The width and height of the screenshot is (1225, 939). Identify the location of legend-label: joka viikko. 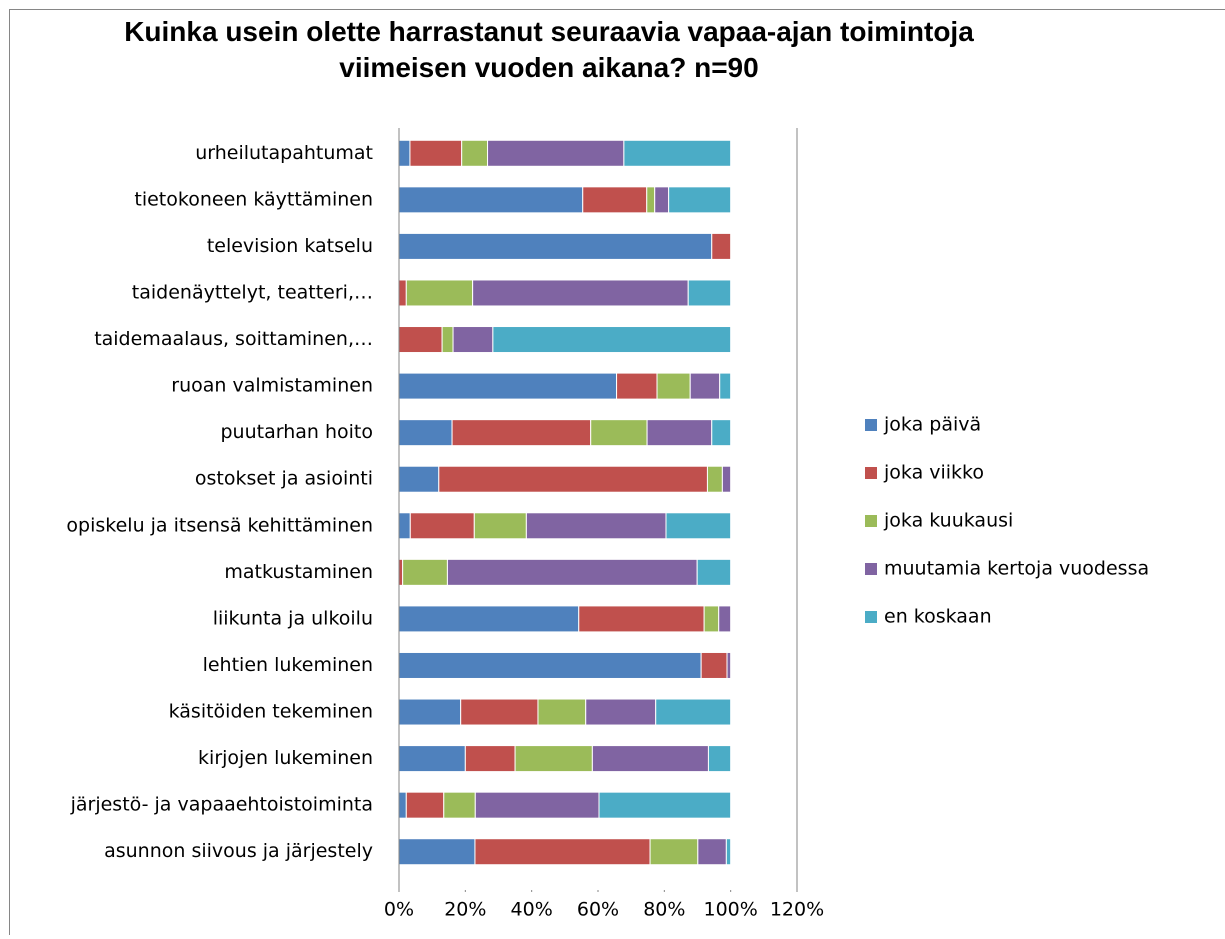
(933, 473).